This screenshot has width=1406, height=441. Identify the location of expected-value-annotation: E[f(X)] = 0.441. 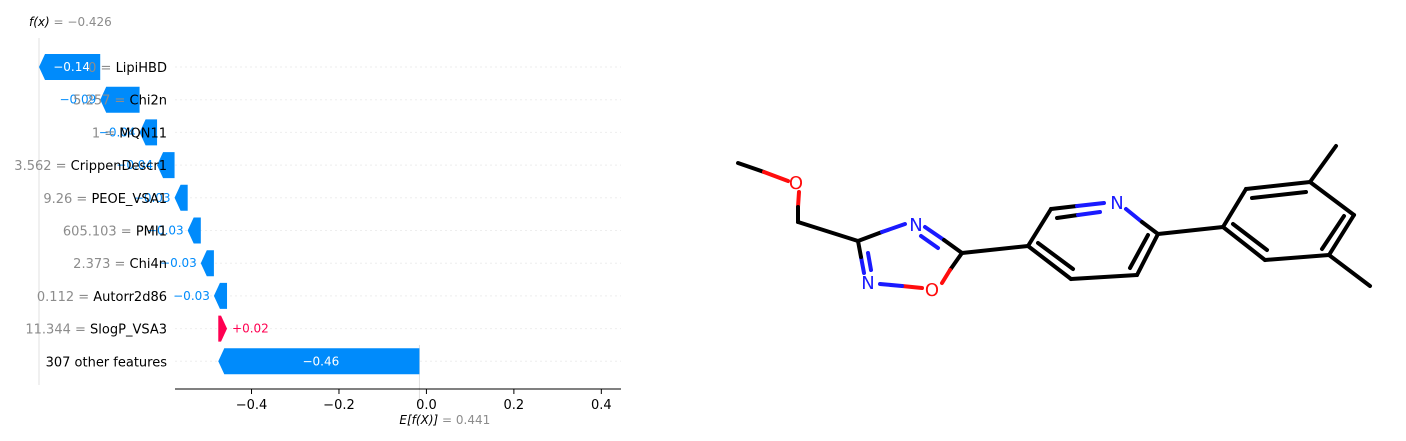
(444, 420).